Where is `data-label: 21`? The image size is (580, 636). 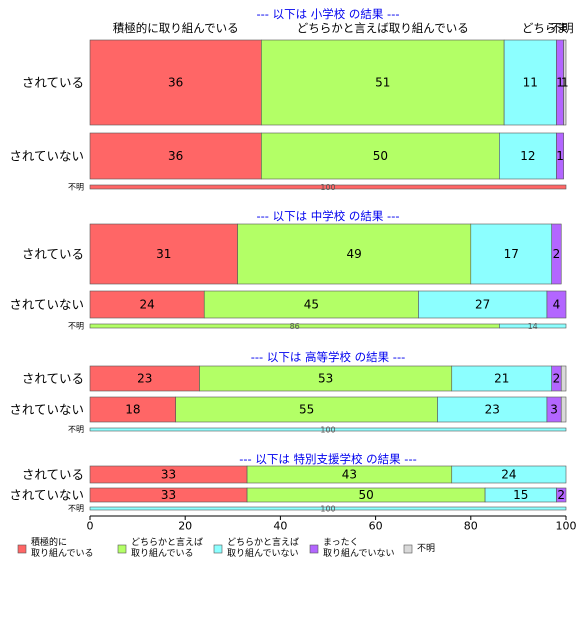 data-label: 21 is located at coordinates (501, 379).